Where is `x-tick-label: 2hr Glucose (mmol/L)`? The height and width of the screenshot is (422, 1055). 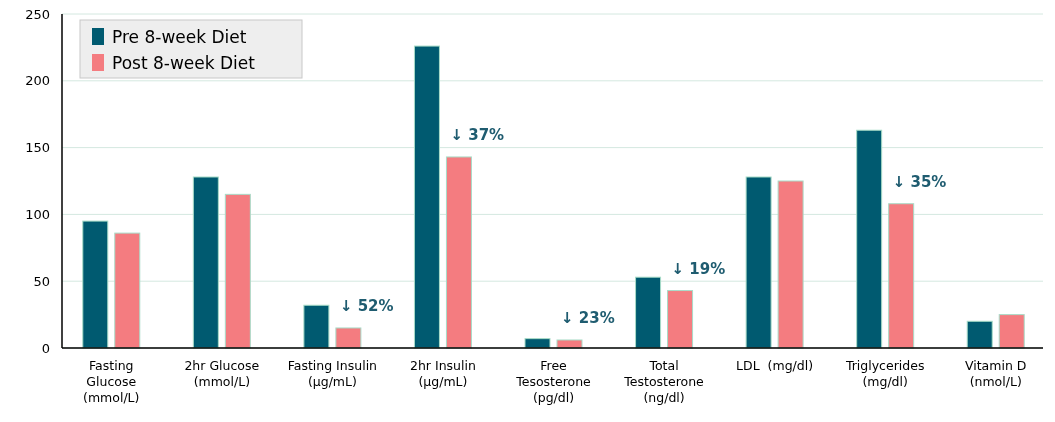 x-tick-label: 2hr Glucose (mmol/L) is located at coordinates (222, 373).